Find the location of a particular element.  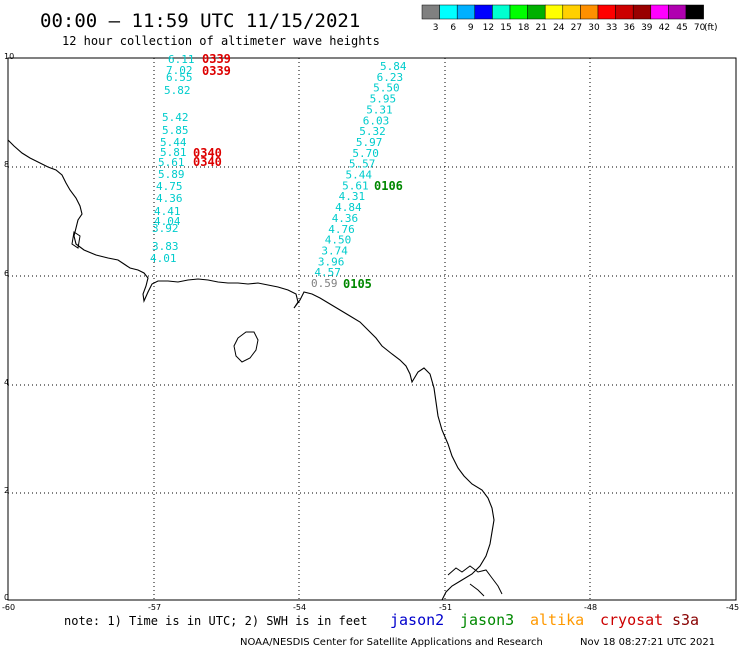

wave-height-label: 5.81 is located at coordinates (173, 152).